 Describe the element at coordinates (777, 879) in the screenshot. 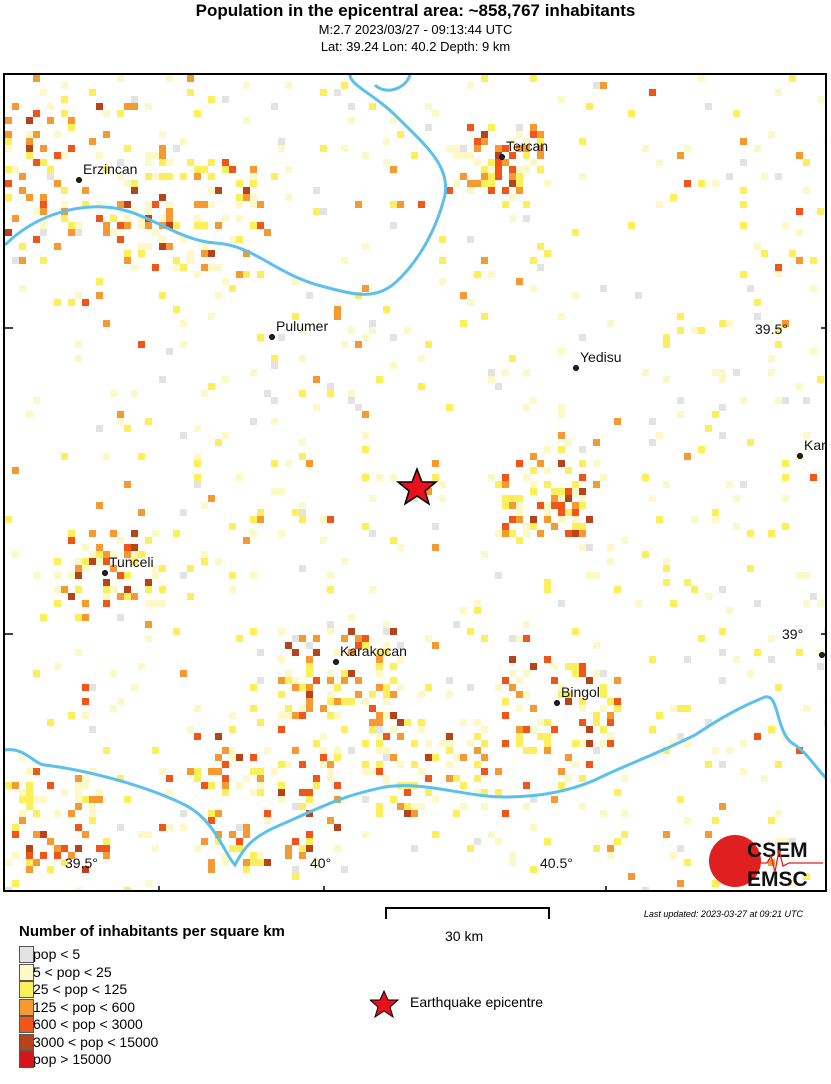

I see `logo-text-emsc: EMSC` at that location.